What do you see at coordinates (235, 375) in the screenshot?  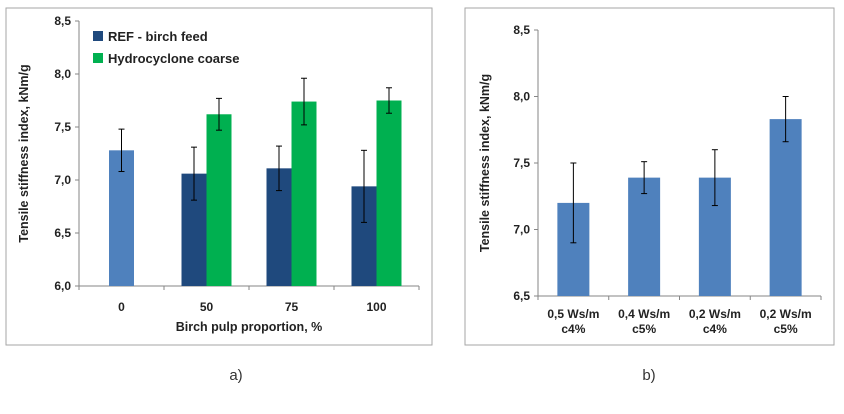 I see `caption-a: a)` at bounding box center [235, 375].